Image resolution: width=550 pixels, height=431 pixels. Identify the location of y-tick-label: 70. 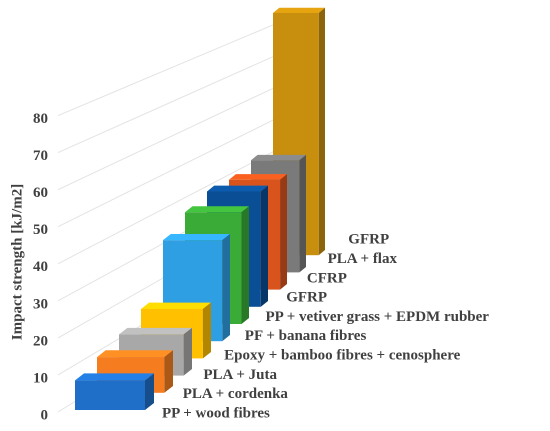
(40, 156).